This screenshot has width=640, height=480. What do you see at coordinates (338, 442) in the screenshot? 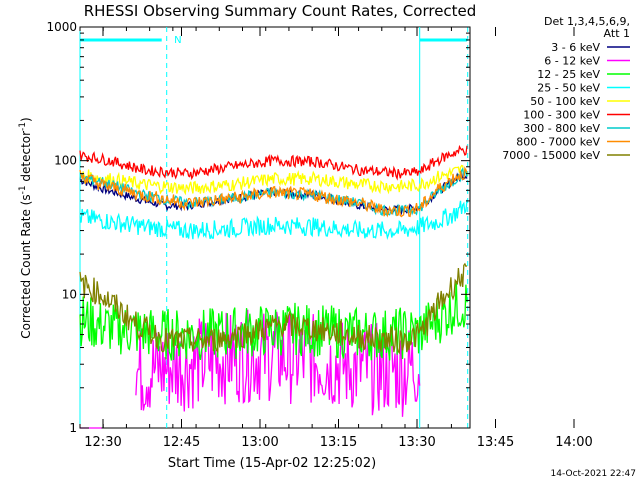
I see `x-tick-label: 13:15` at bounding box center [338, 442].